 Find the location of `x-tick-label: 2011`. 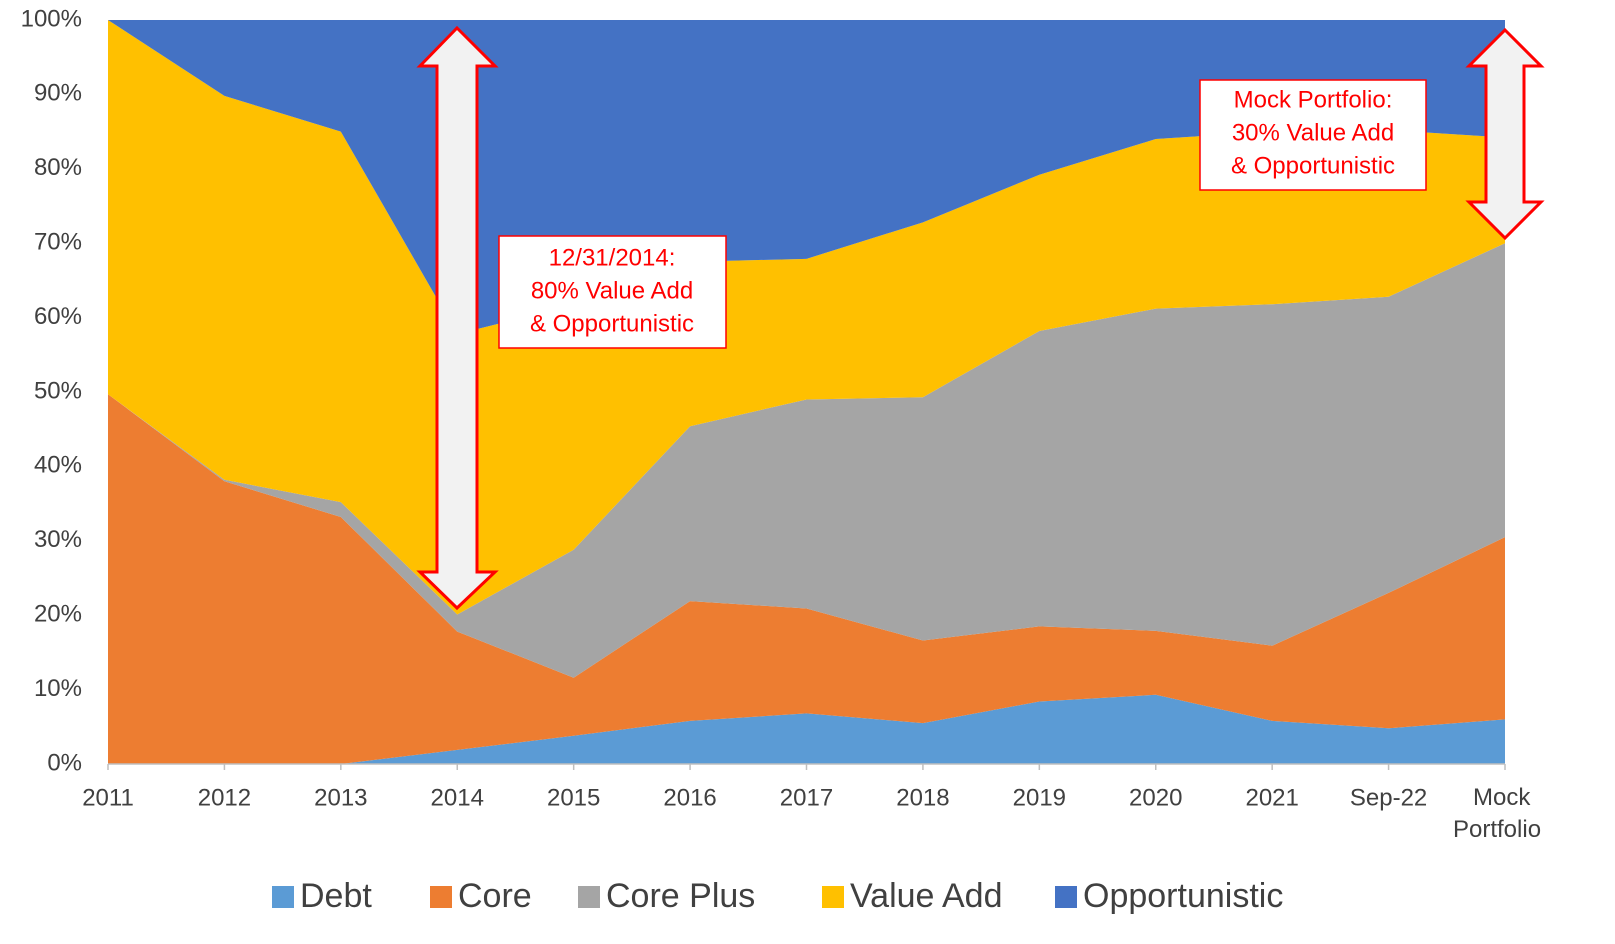

x-tick-label: 2011 is located at coordinates (108, 797).